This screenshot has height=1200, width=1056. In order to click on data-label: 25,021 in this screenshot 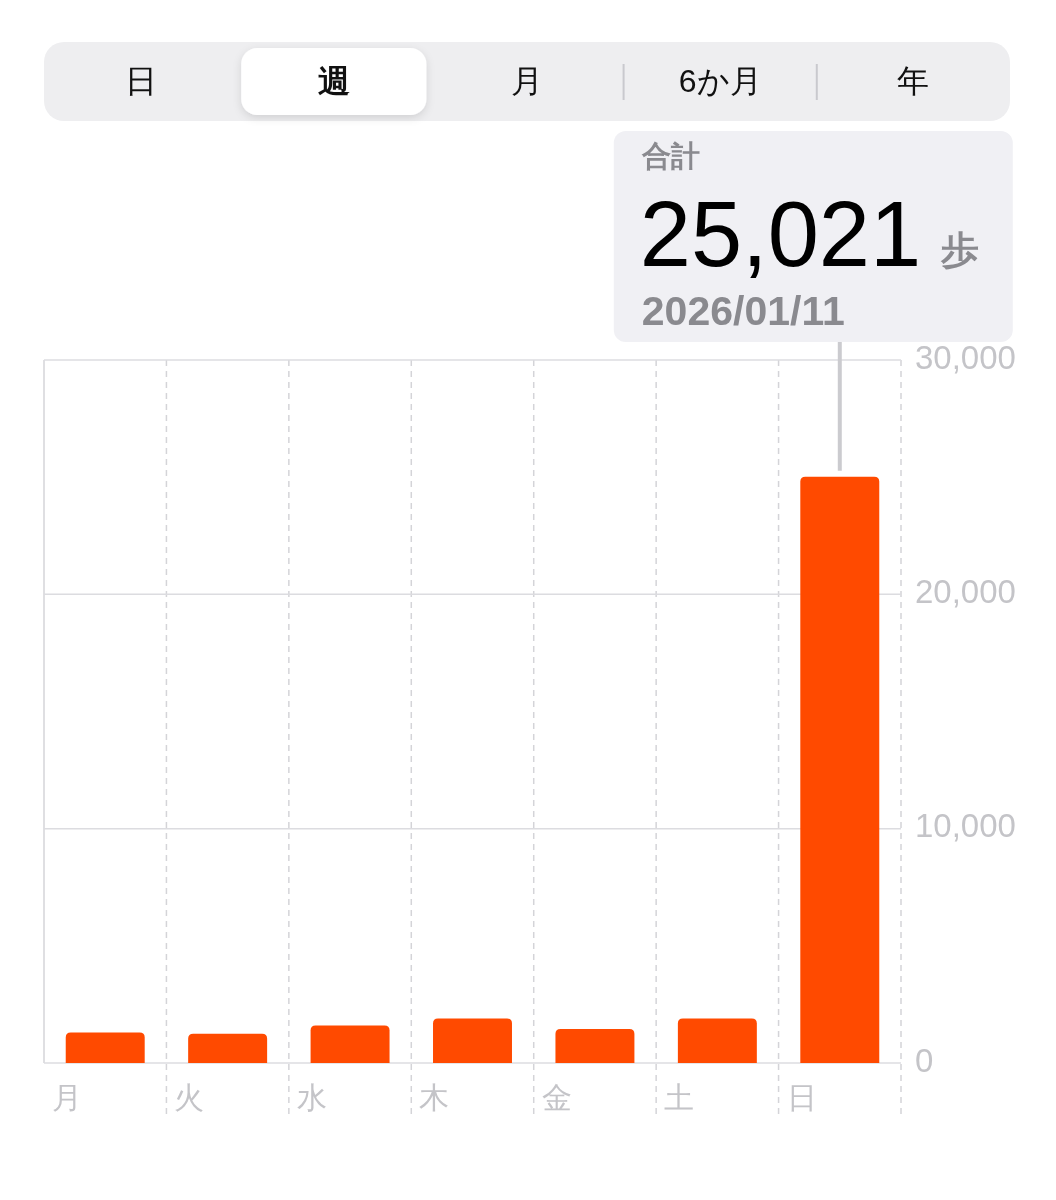, I will do `click(780, 234)`.